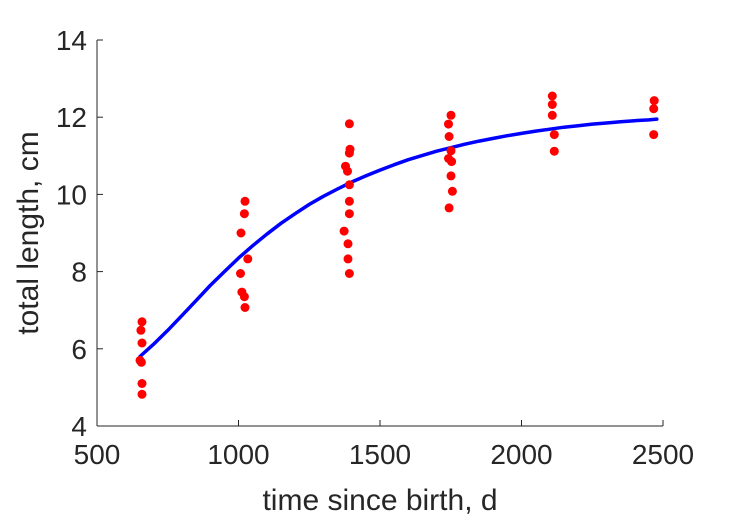 The image size is (729, 521). Describe the element at coordinates (663, 454) in the screenshot. I see `x-tick-label: 2500` at that location.